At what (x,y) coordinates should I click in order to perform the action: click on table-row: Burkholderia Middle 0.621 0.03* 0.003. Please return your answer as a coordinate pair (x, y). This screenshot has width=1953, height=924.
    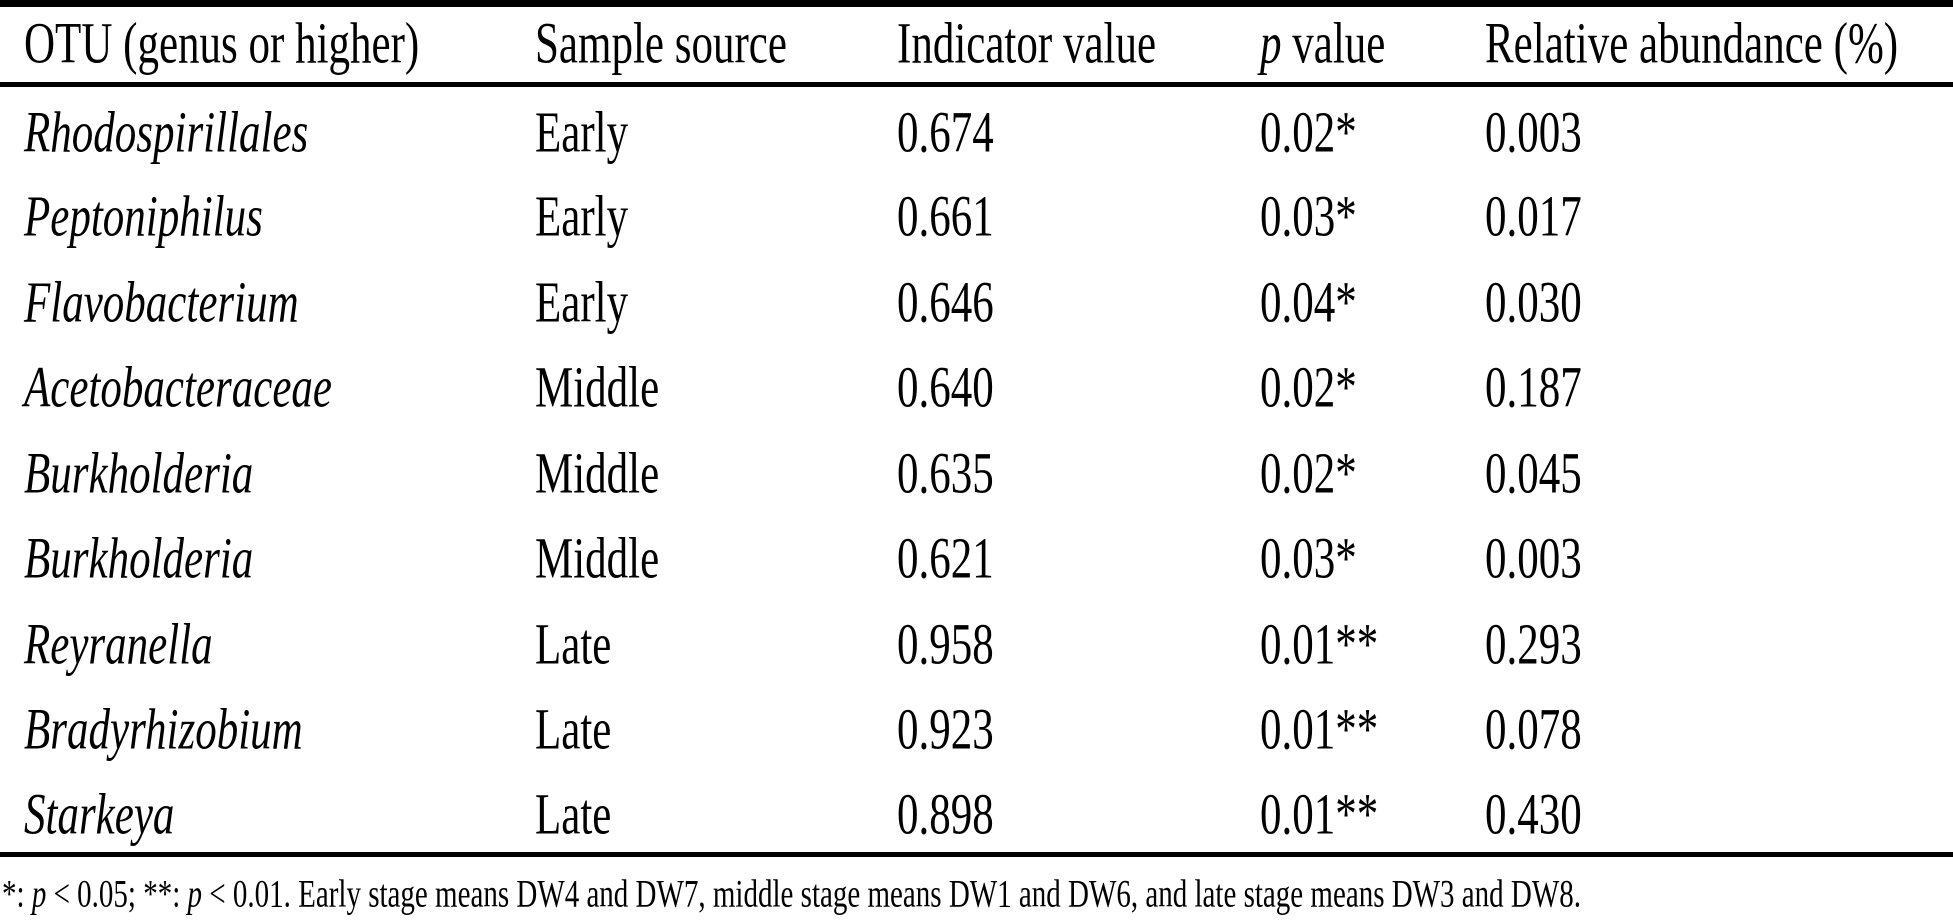
    Looking at the image, I should click on (976, 555).